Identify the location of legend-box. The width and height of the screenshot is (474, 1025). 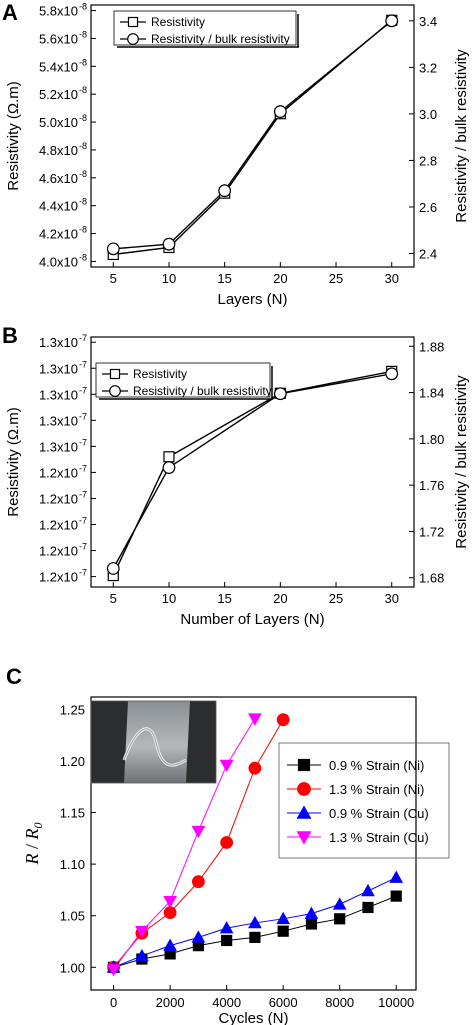
(364, 800).